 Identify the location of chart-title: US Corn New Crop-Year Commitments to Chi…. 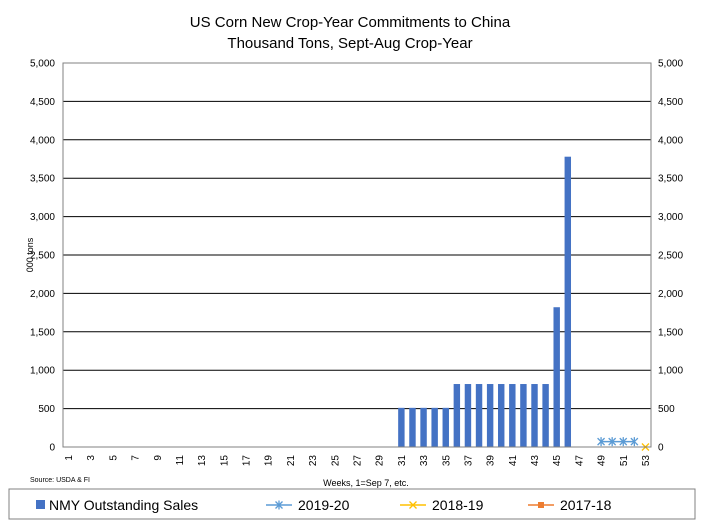
(350, 22).